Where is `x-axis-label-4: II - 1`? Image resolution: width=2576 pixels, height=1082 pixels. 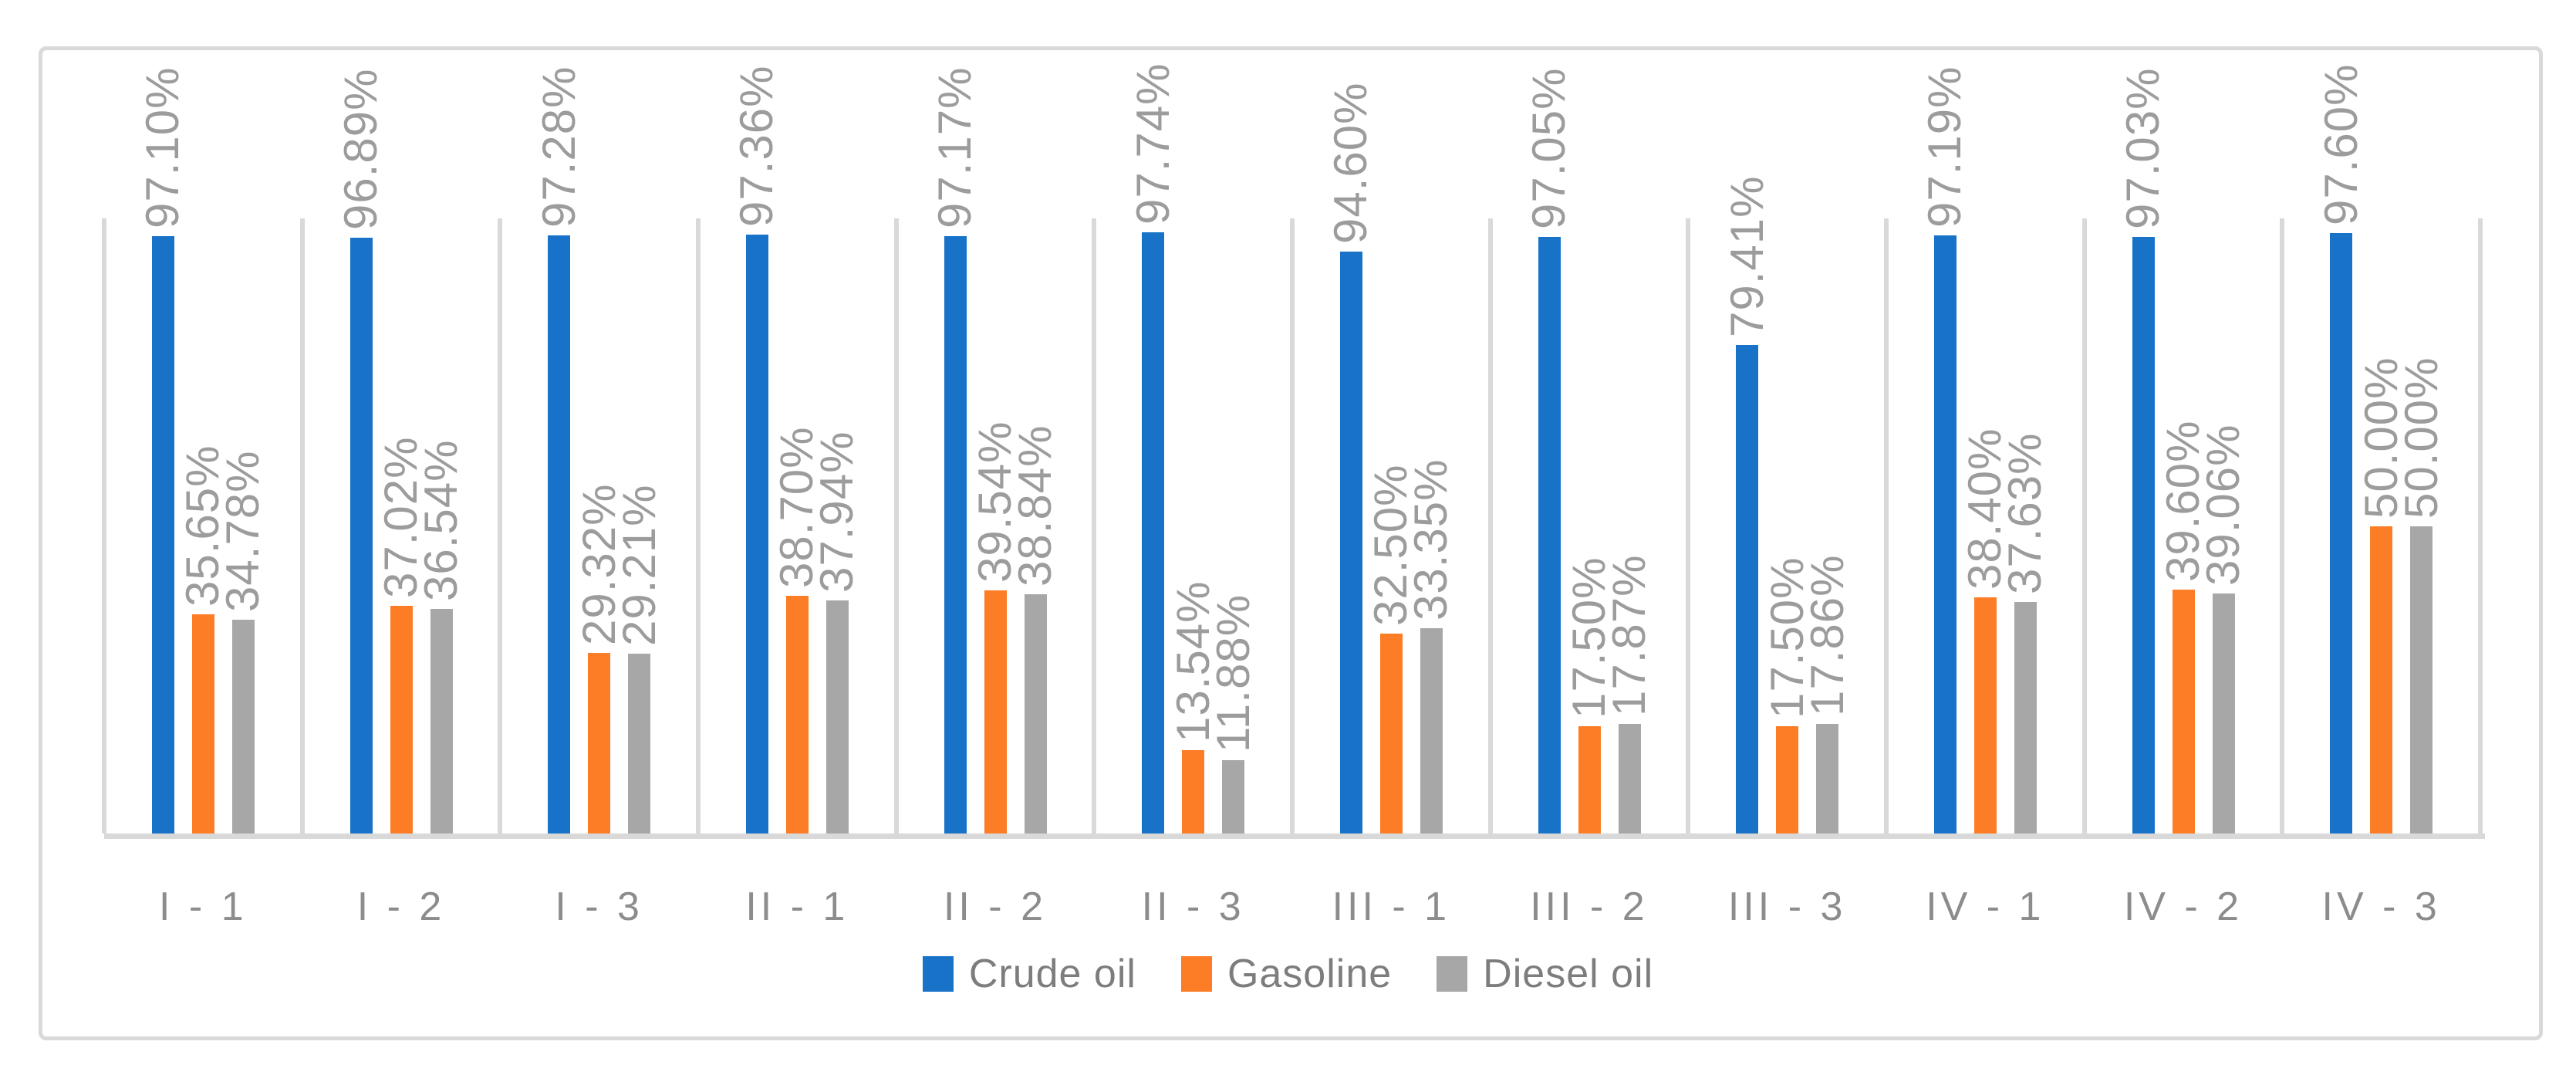
x-axis-label-4: II - 1 is located at coordinates (797, 906).